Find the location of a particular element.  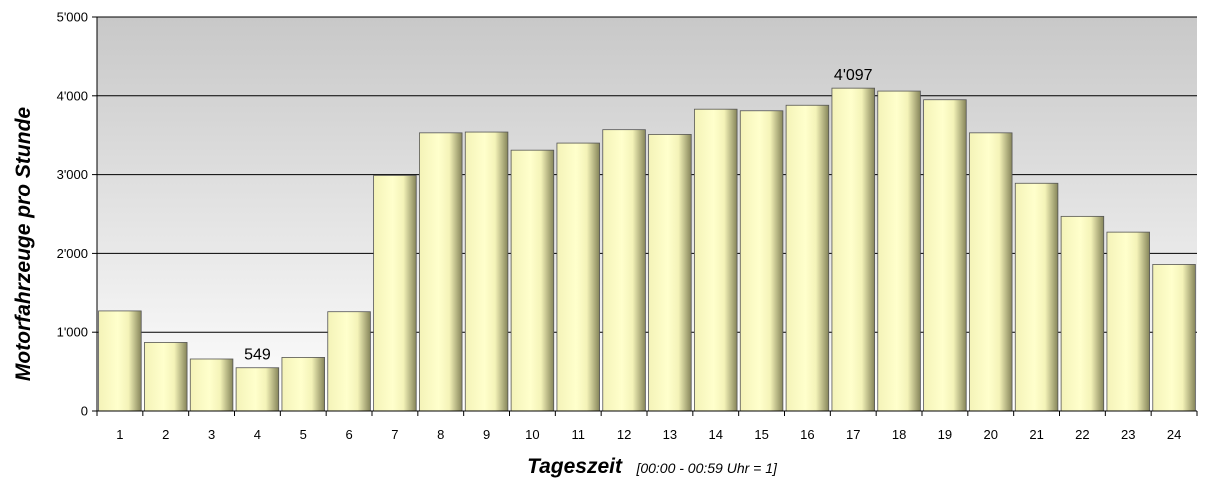

x-tick-label: 14 is located at coordinates (716, 434).